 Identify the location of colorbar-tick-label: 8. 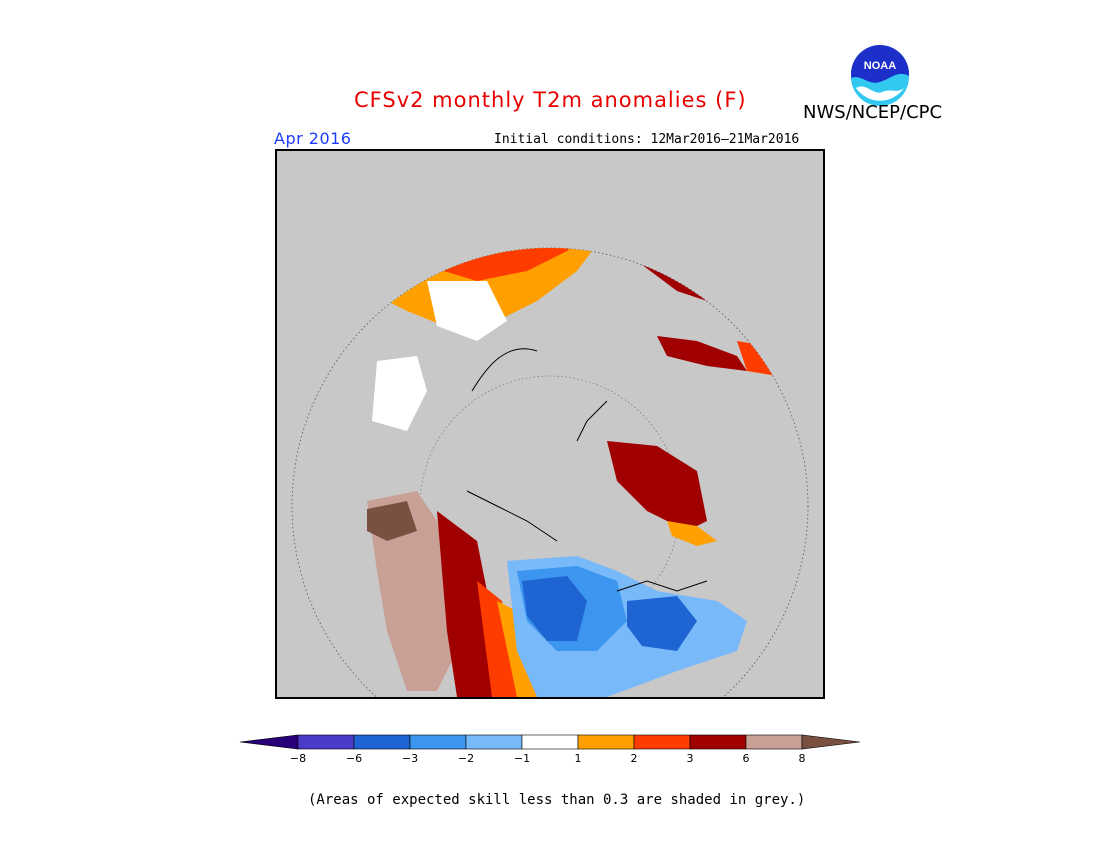
(802, 758).